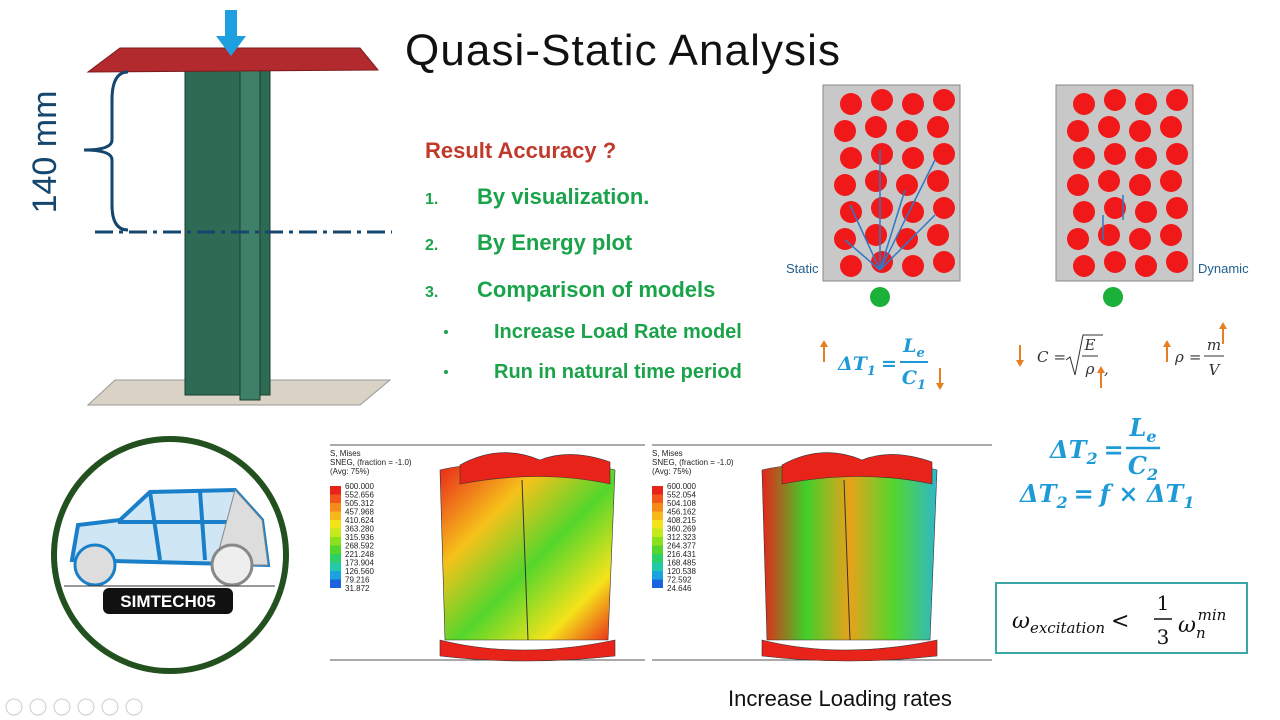 The image size is (1280, 720). I want to click on sub-item: Increase Load Rate model, so click(618, 332).